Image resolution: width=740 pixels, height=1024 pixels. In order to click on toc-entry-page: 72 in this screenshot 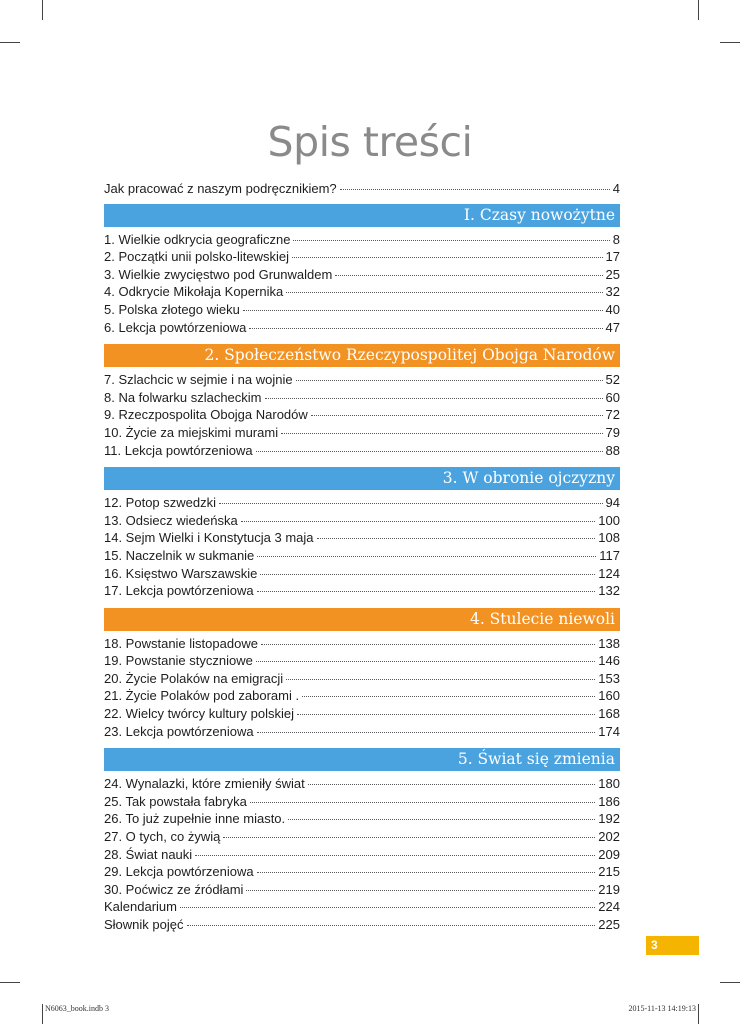, I will do `click(612, 415)`.